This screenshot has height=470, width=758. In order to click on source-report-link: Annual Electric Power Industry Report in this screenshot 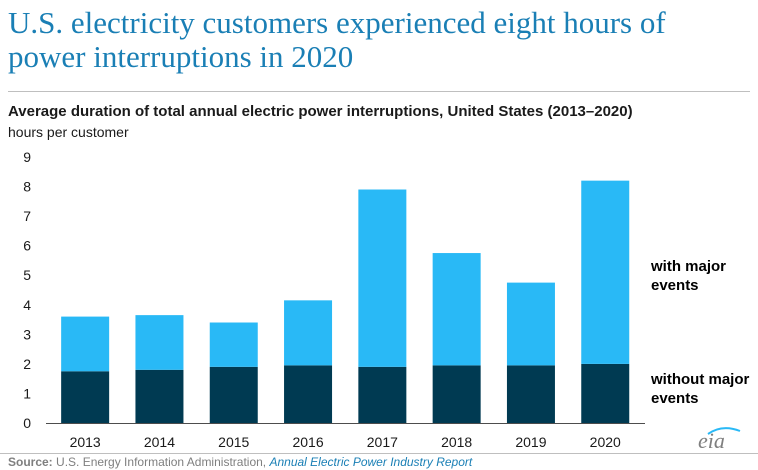, I will do `click(371, 462)`.